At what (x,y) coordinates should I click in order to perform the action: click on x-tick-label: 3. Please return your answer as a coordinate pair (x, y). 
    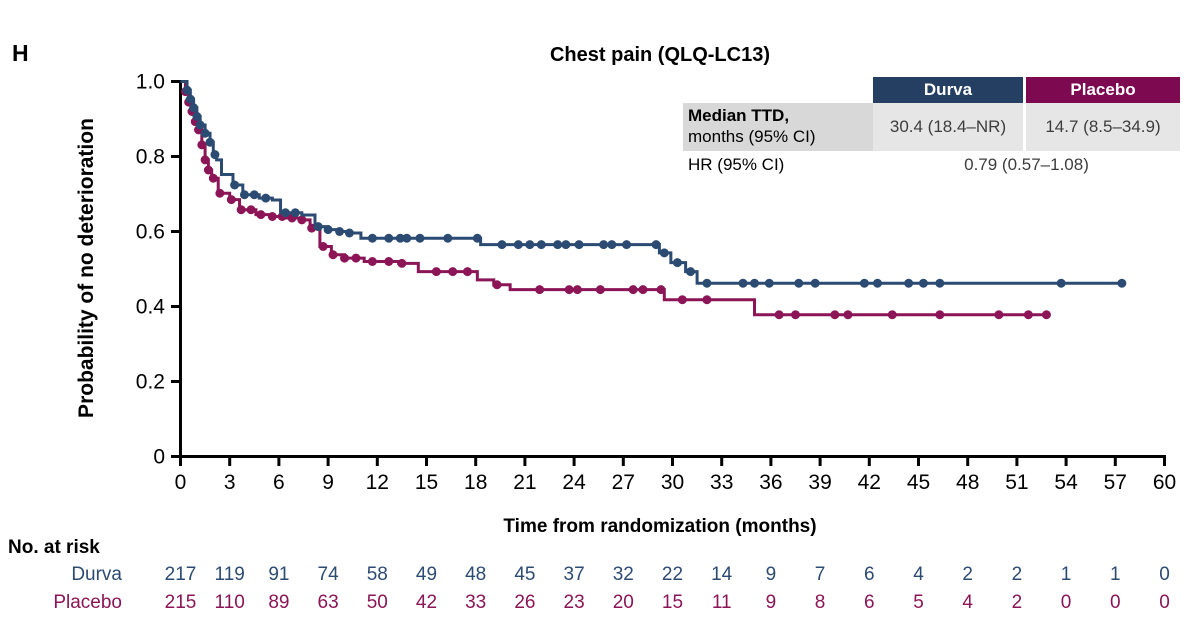
    Looking at the image, I should click on (230, 482).